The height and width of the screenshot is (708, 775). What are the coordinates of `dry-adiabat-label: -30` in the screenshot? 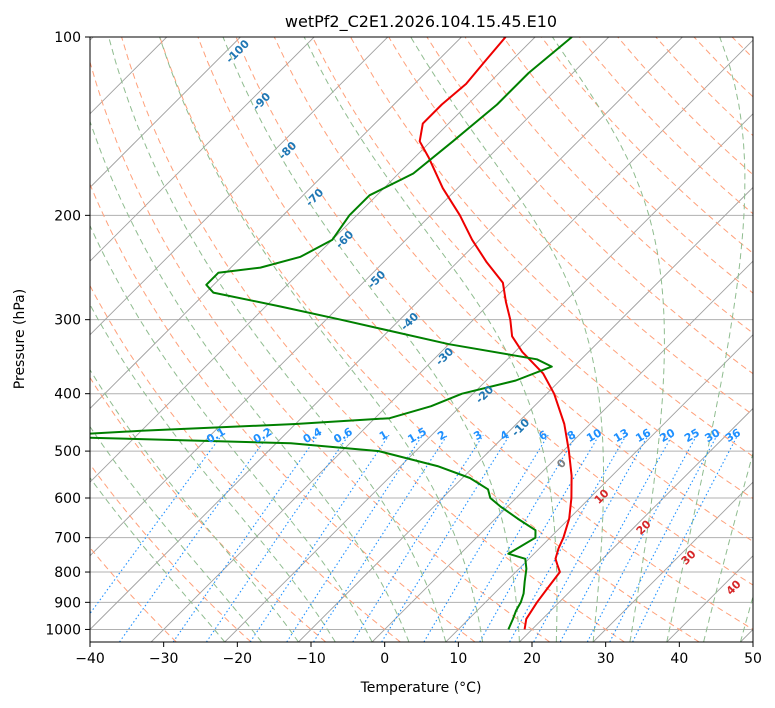 It's located at (444, 356).